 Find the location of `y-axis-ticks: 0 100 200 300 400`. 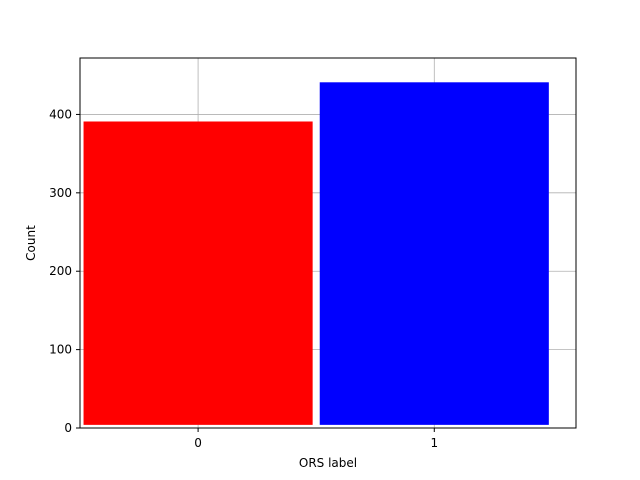

y-axis-ticks: 0 100 200 300 400 is located at coordinates (64, 271).